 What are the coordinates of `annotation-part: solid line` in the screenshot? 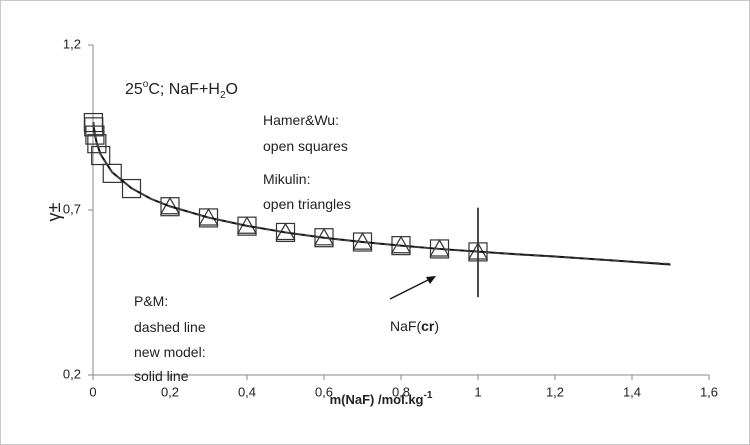 It's located at (161, 376).